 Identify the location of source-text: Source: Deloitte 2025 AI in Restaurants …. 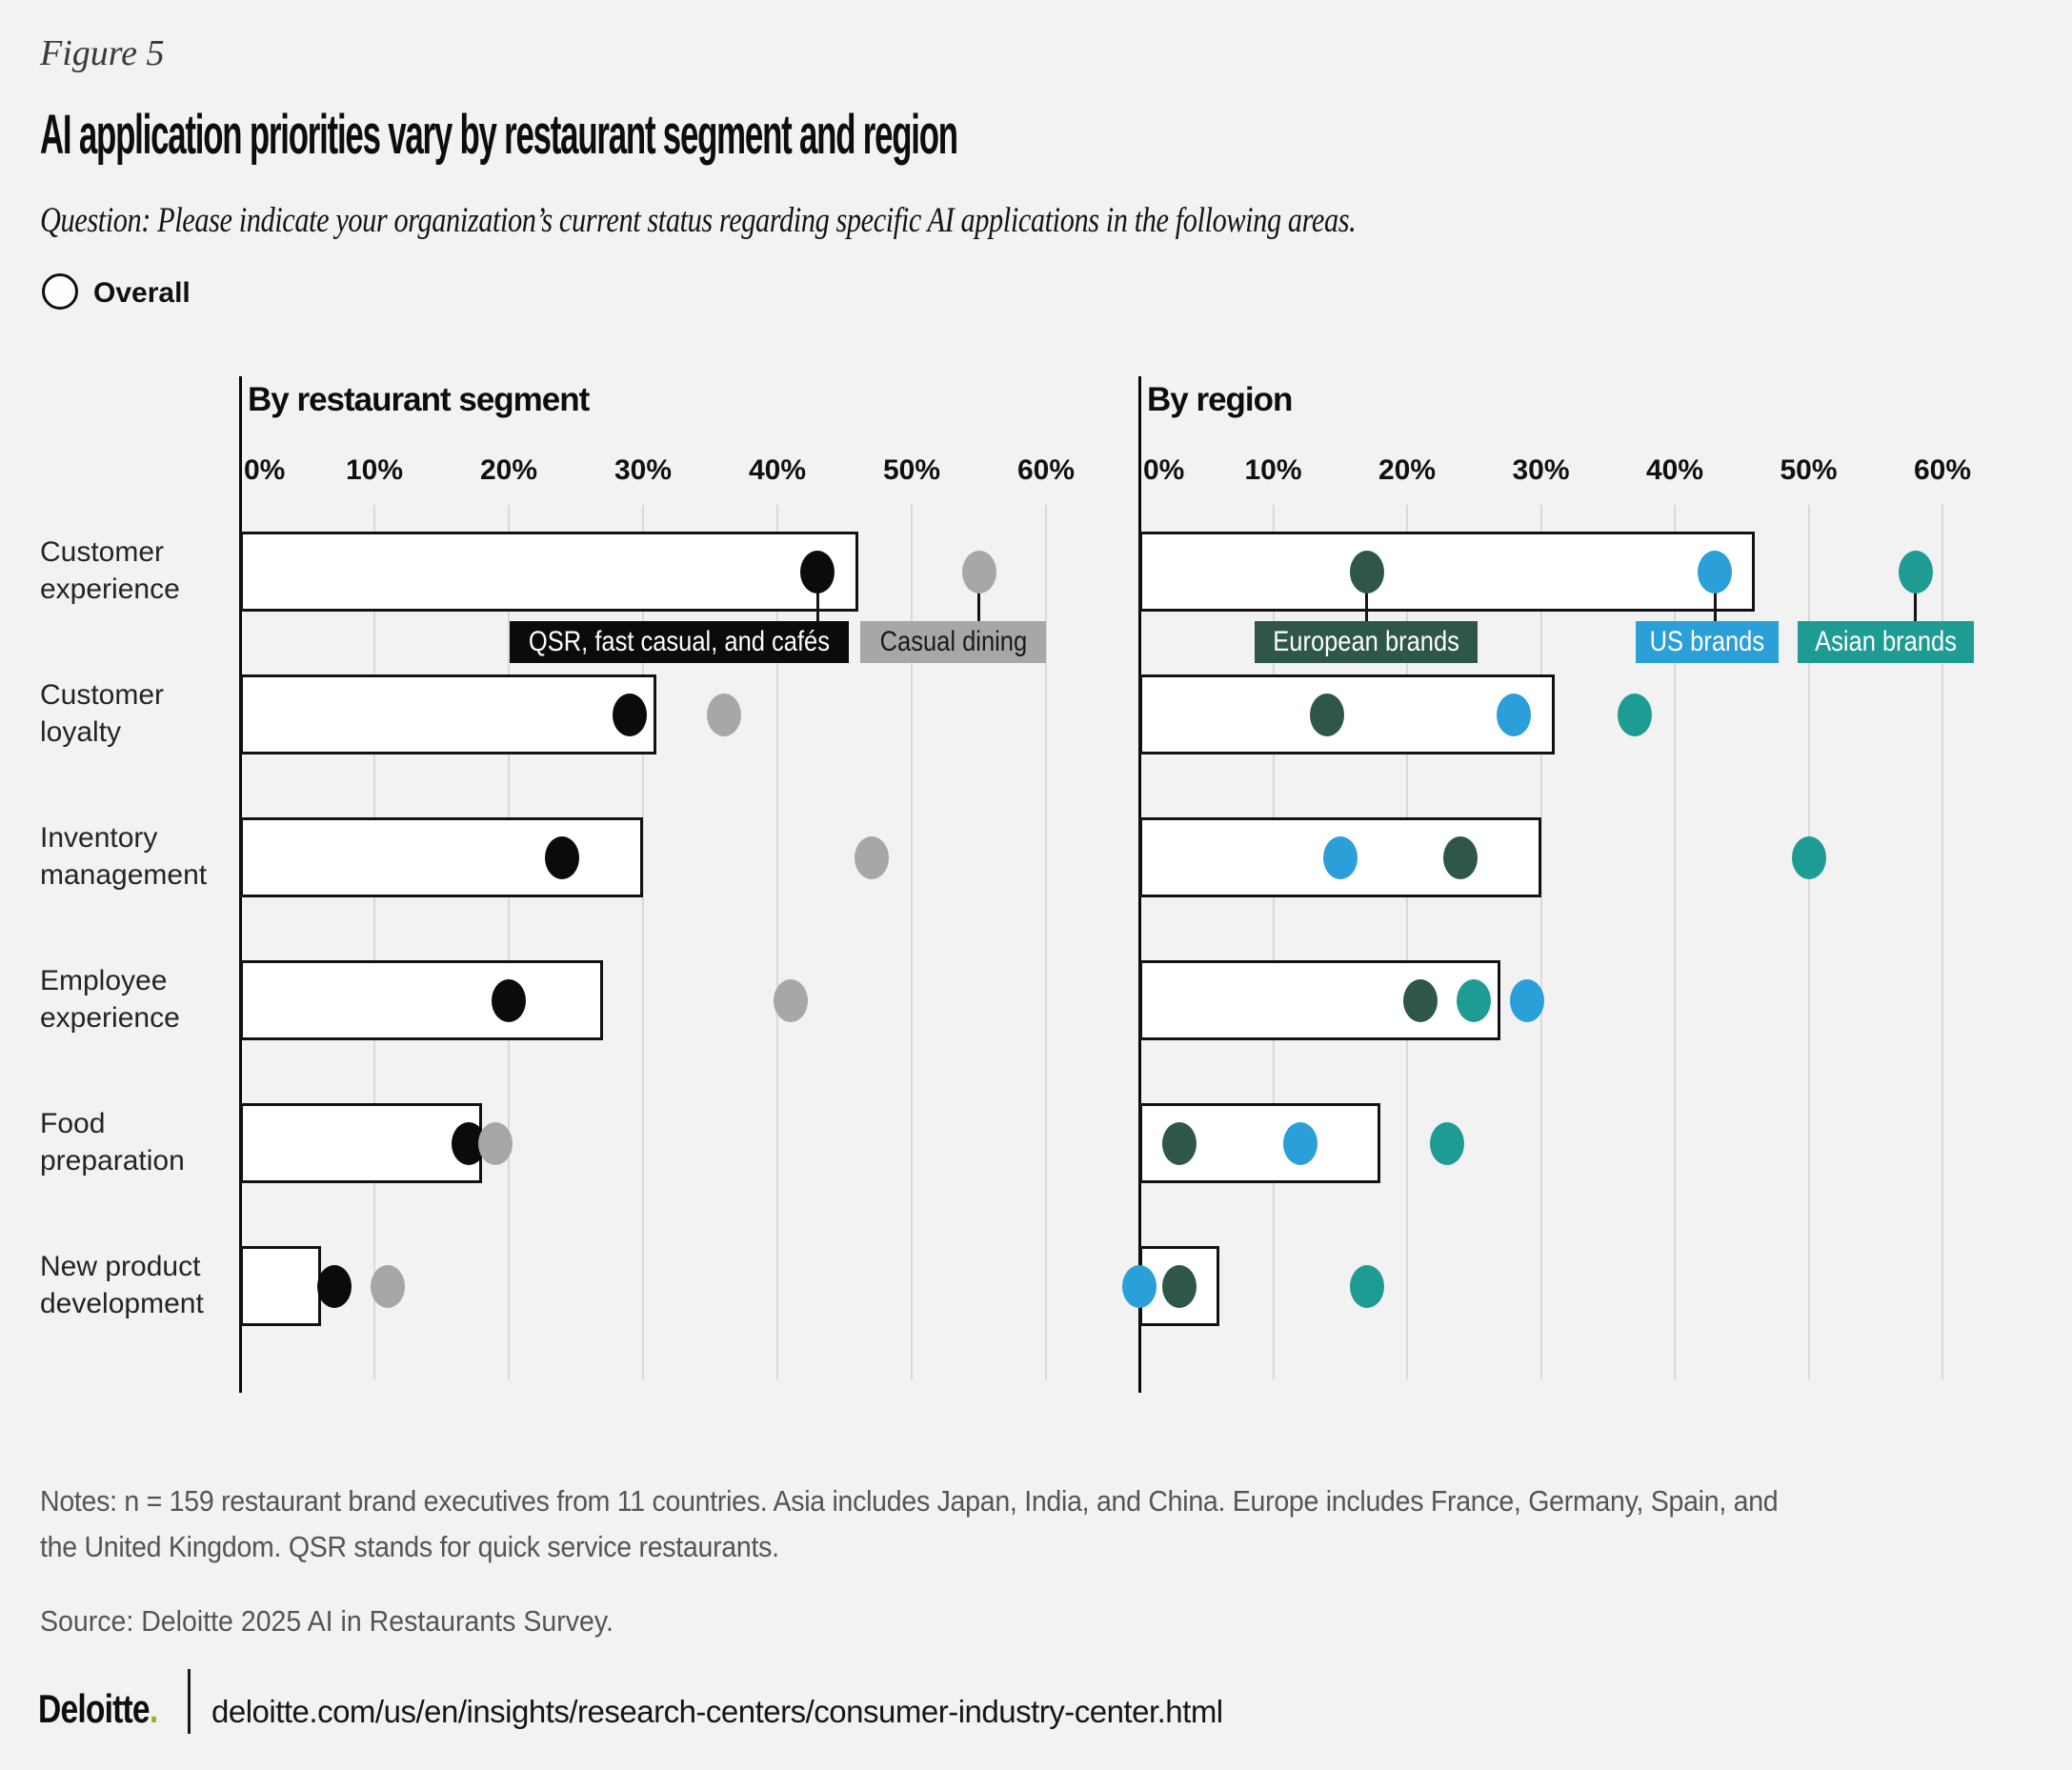
(327, 1621).